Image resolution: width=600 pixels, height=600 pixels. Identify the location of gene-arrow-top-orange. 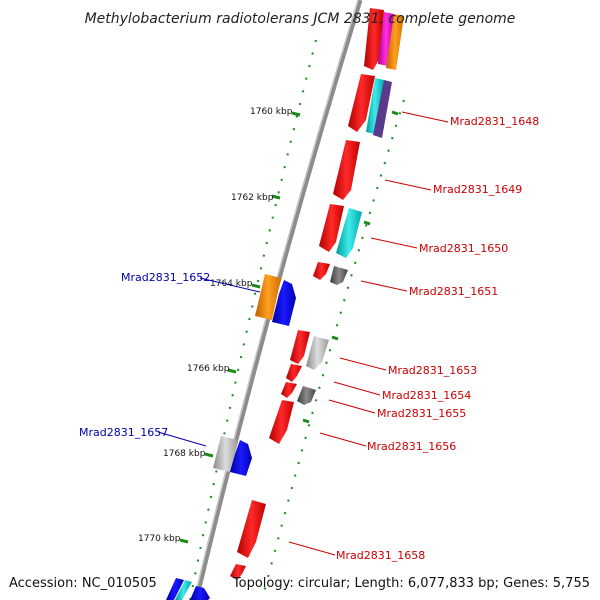
(395, 42).